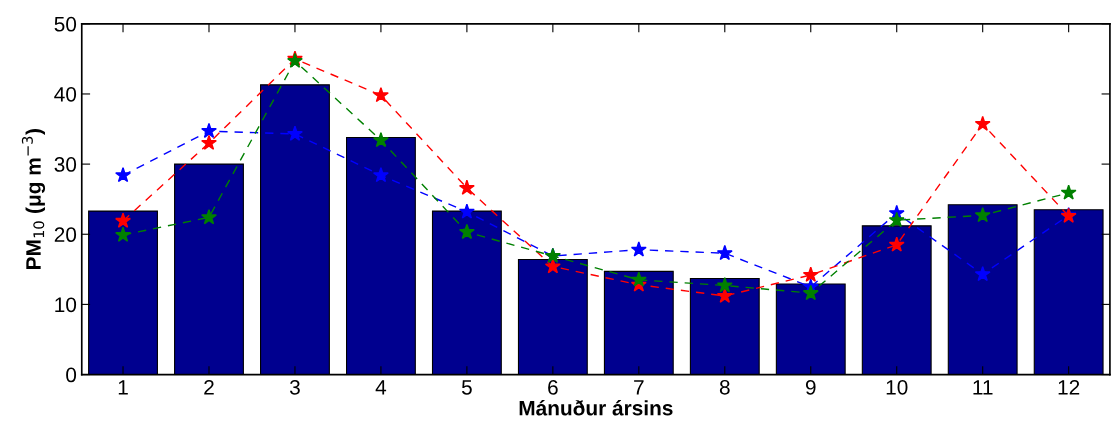  Describe the element at coordinates (1069, 387) in the screenshot. I see `x-tick-label: 12` at that location.